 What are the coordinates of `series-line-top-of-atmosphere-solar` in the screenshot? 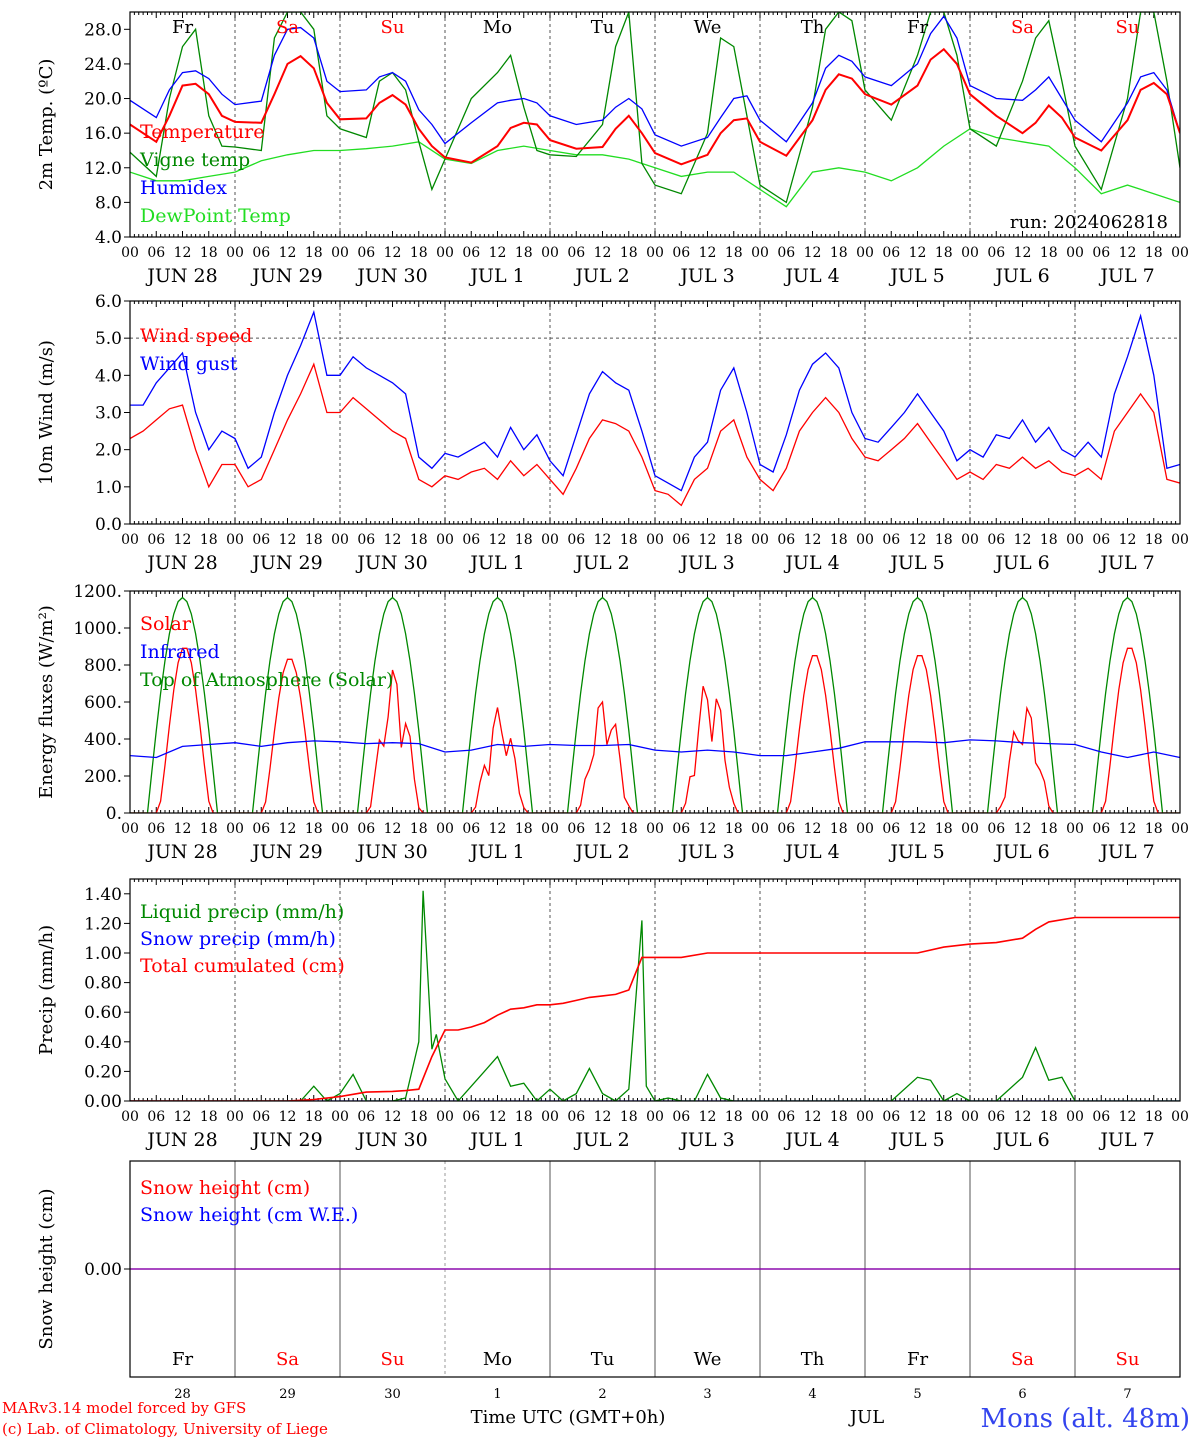 It's located at (655, 704).